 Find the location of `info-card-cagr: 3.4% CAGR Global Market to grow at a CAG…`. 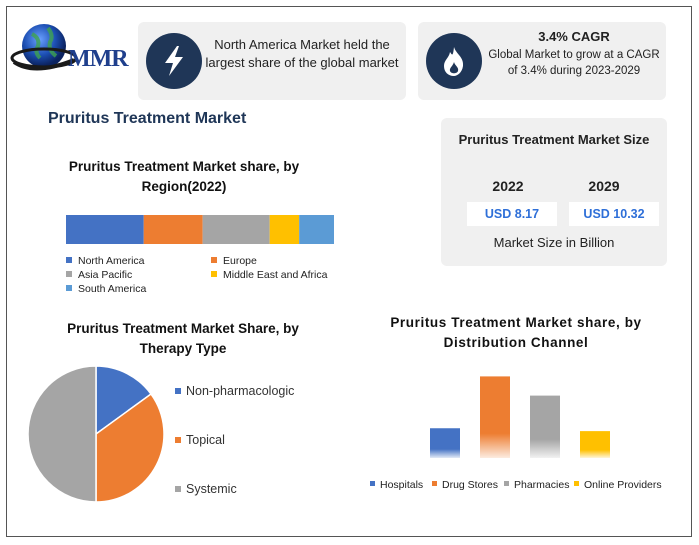

info-card-cagr: 3.4% CAGR Global Market to grow at a CAG… is located at coordinates (542, 61).